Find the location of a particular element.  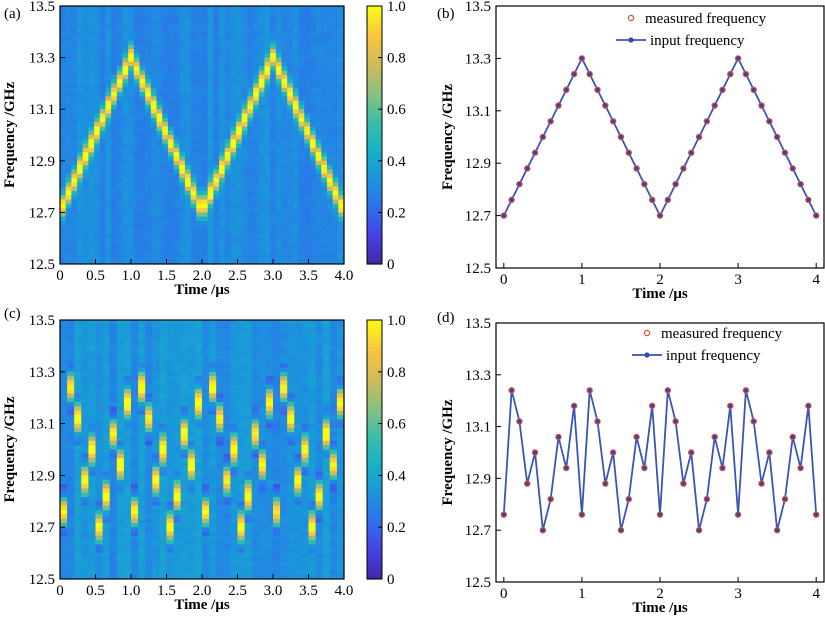

measured-frequency-point is located at coordinates (785, 152).